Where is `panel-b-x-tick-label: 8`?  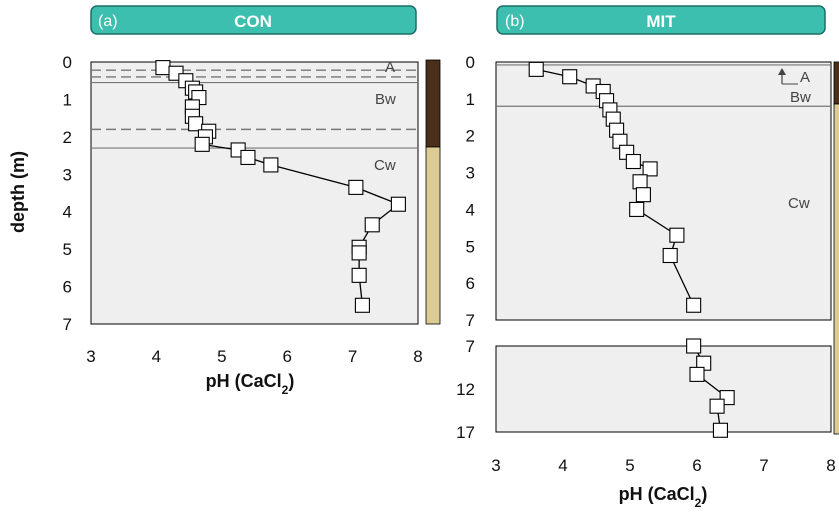 panel-b-x-tick-label: 8 is located at coordinates (830, 465).